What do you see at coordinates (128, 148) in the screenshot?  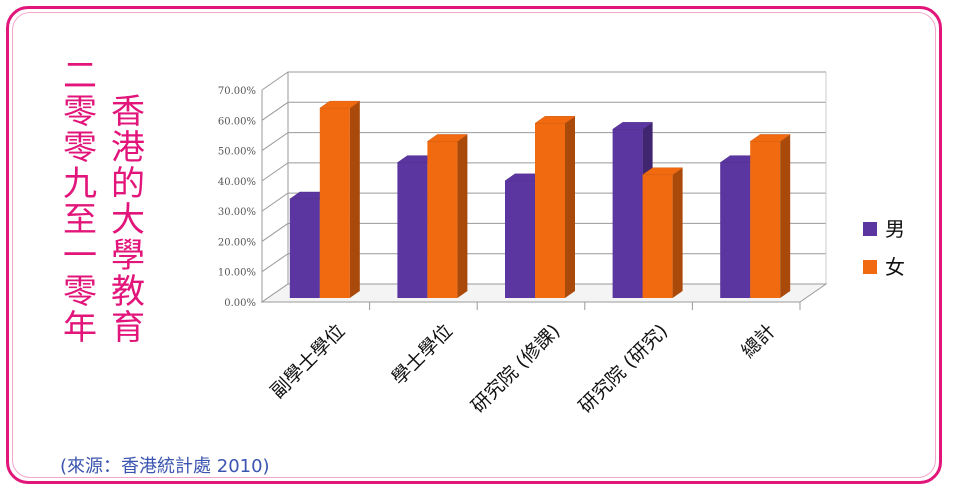 I see `title-main-char: 港` at bounding box center [128, 148].